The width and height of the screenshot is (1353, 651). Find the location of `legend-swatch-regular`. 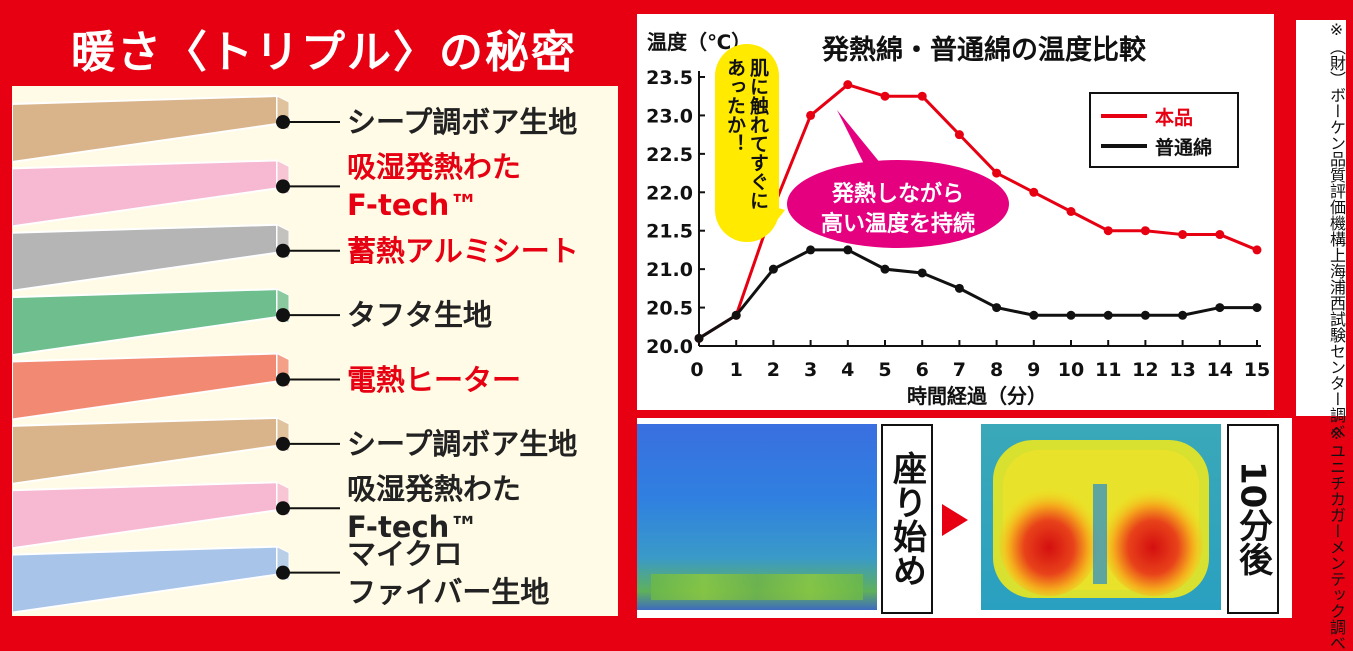

legend-swatch-regular is located at coordinates (1124, 146).